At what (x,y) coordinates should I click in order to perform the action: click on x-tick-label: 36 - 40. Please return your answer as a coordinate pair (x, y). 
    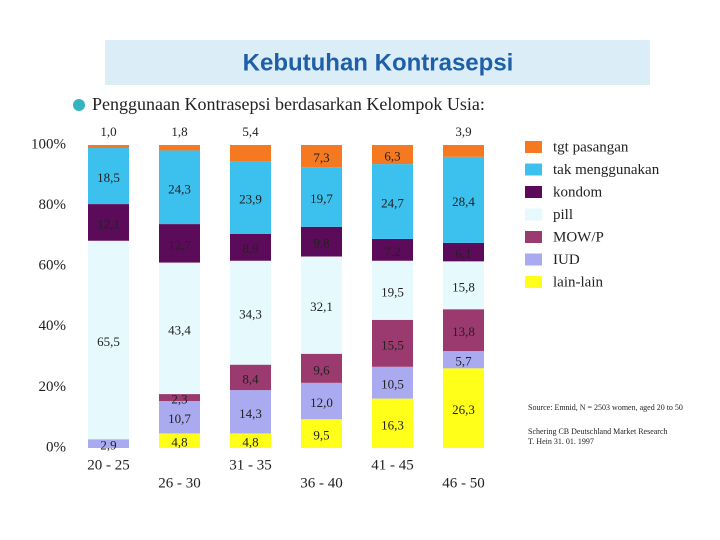
    Looking at the image, I should click on (321, 483).